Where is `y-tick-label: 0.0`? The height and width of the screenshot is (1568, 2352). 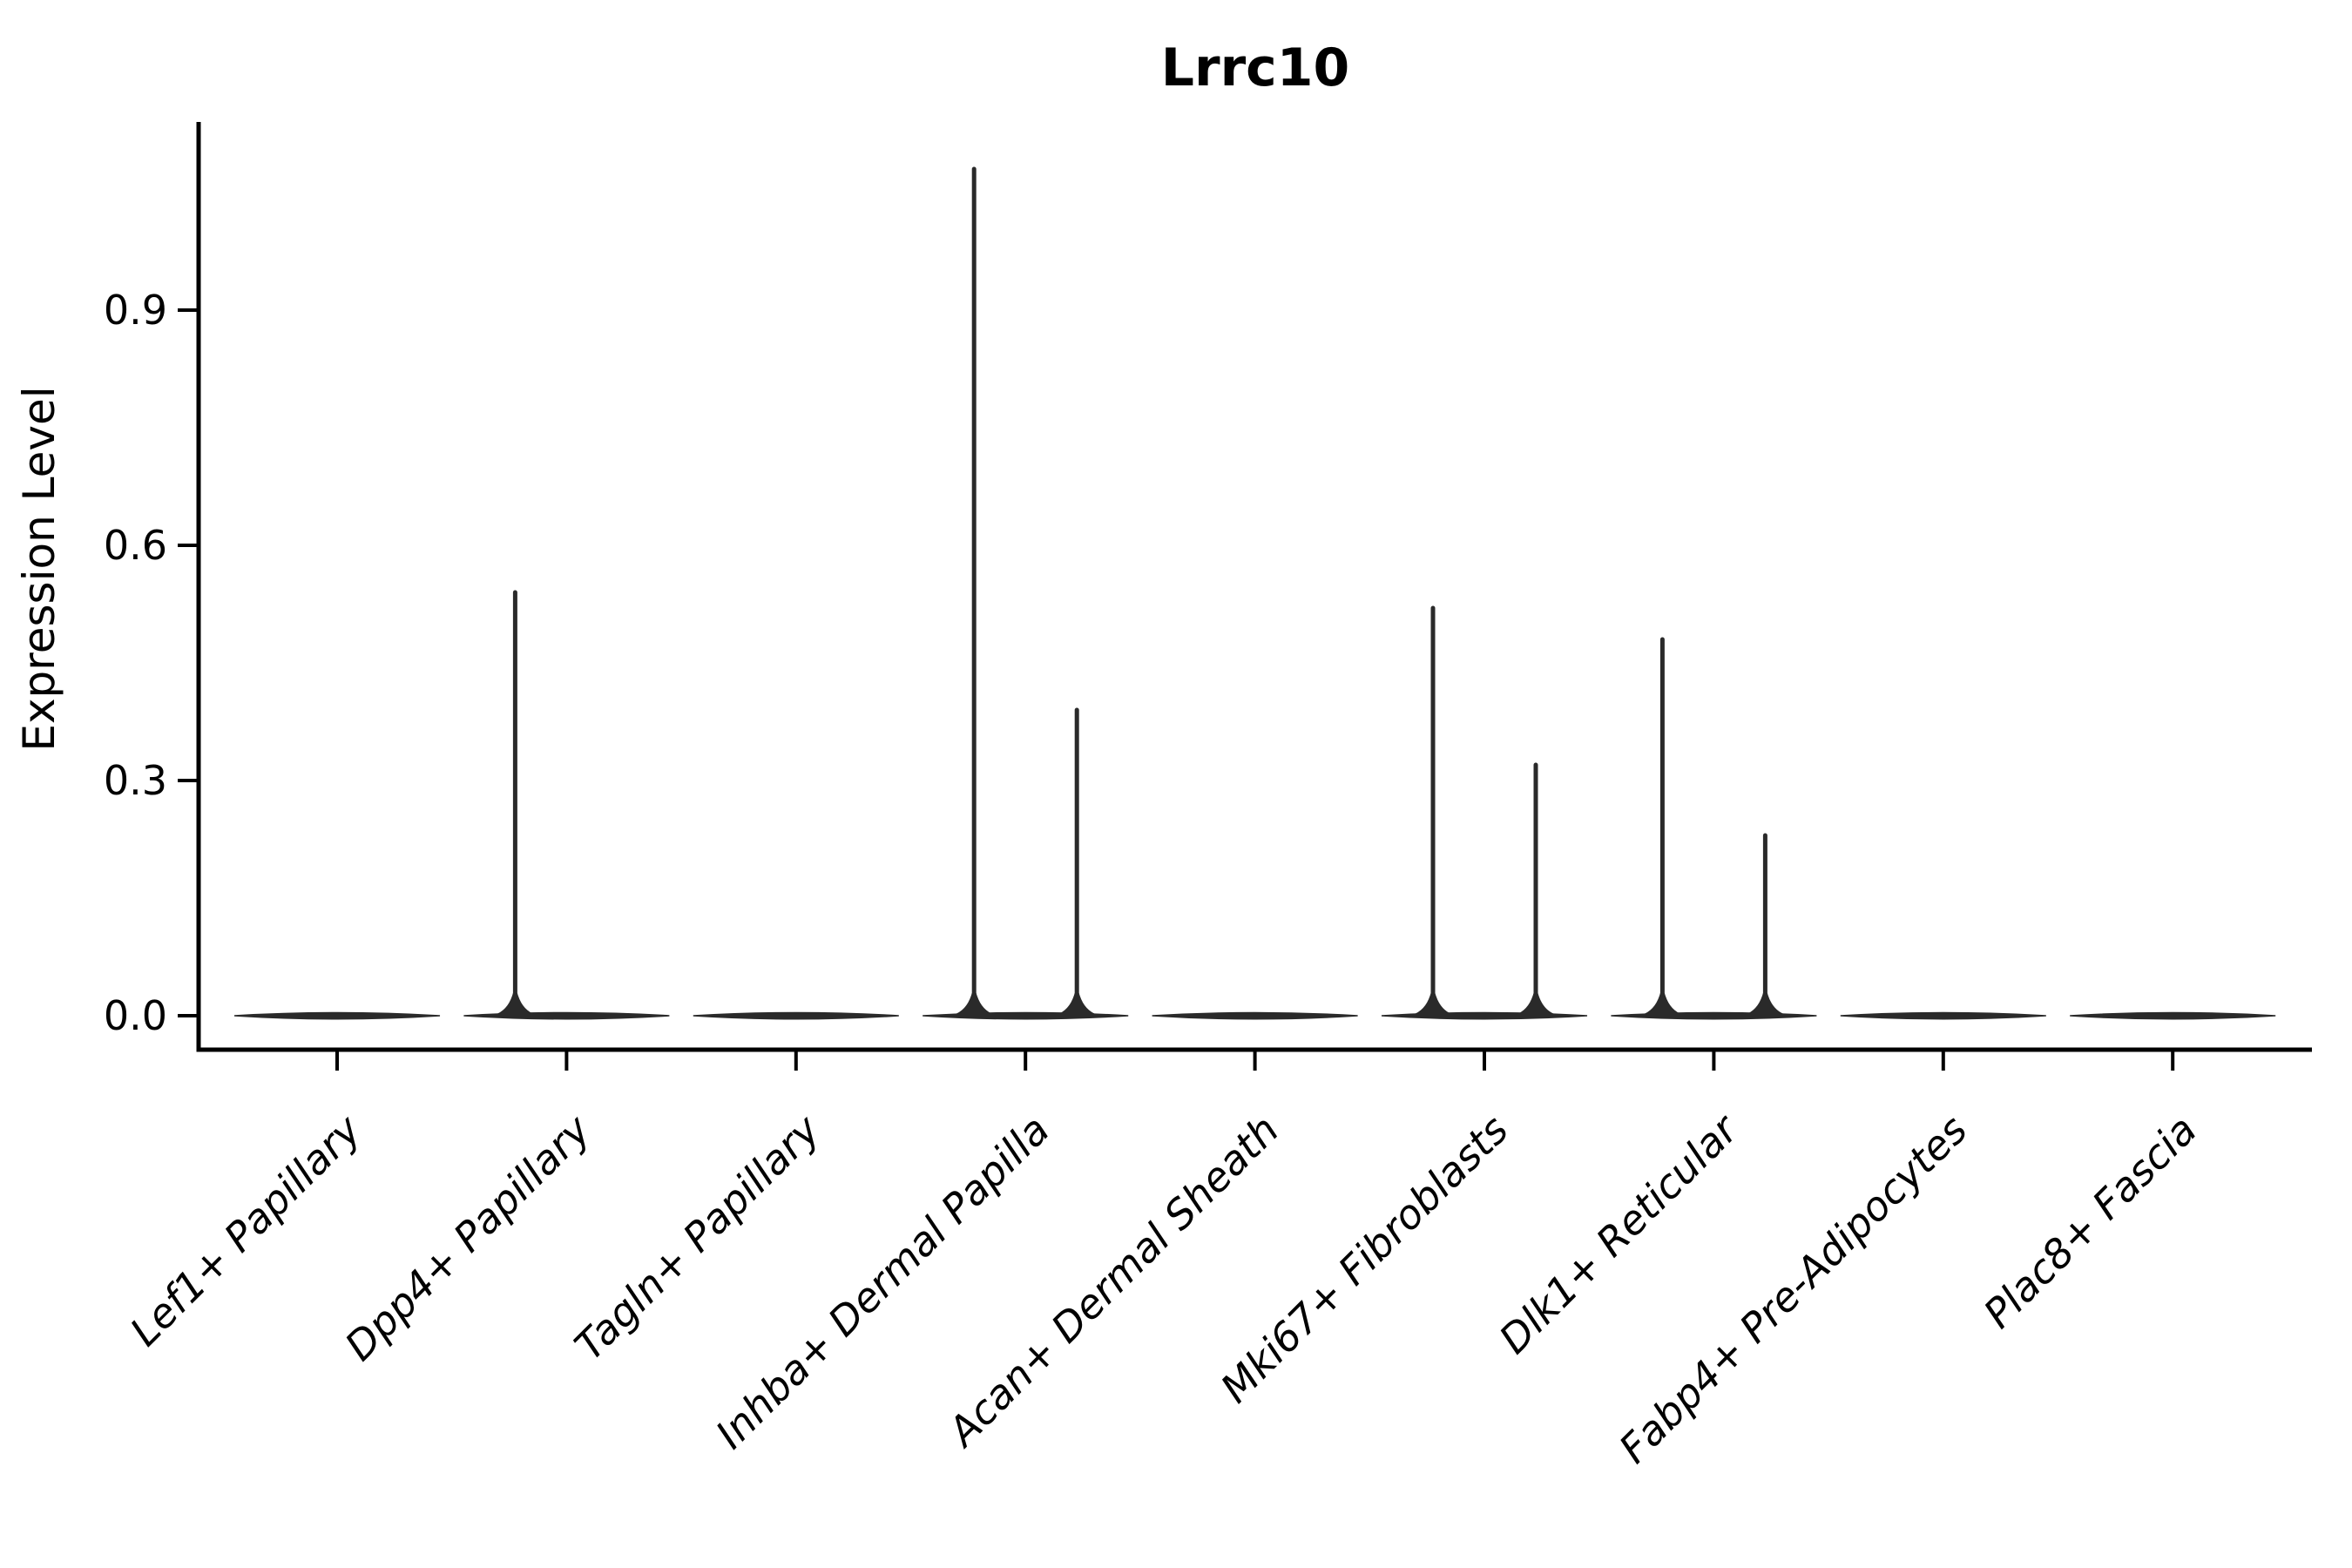
y-tick-label: 0.0 is located at coordinates (135, 1015).